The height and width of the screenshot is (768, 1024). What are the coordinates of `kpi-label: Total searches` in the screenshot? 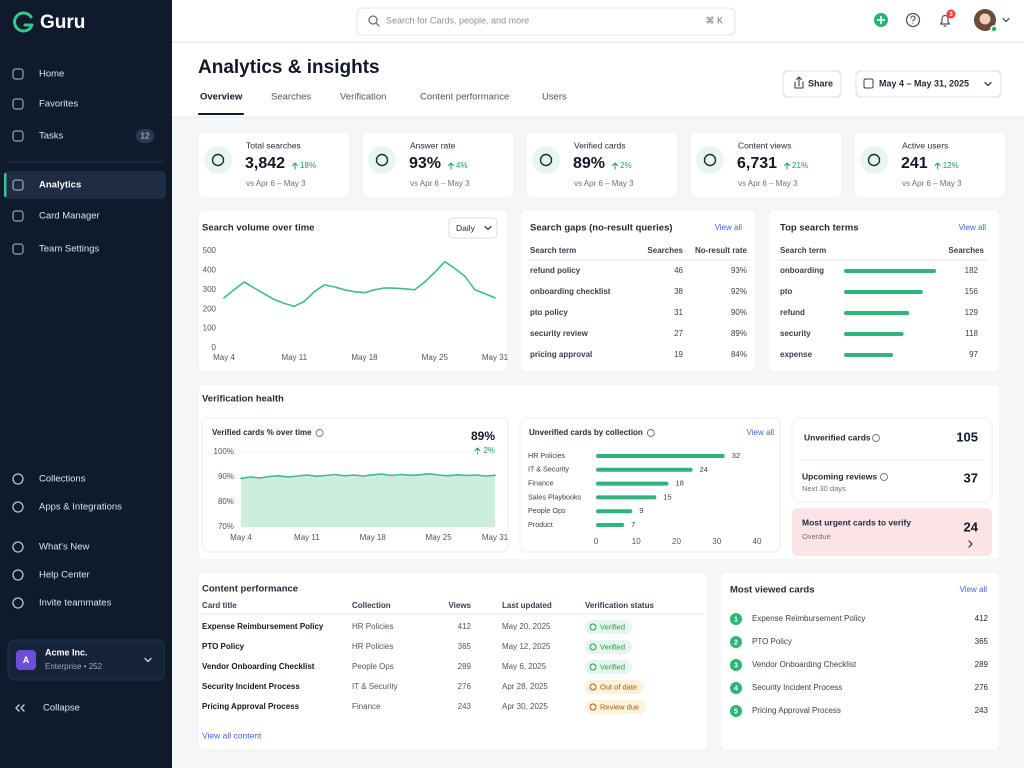 It's located at (273, 145).